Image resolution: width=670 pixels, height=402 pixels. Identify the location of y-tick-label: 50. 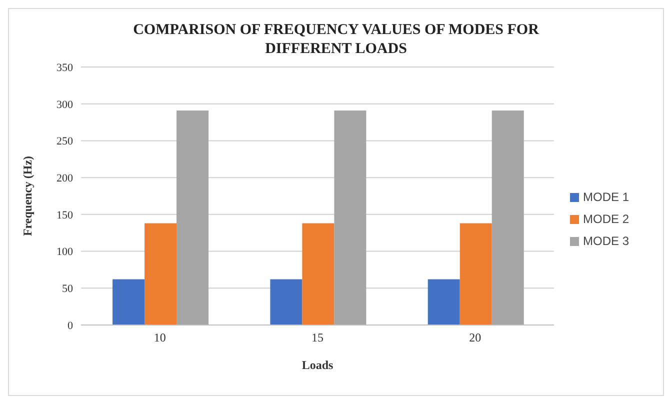
(68, 289).